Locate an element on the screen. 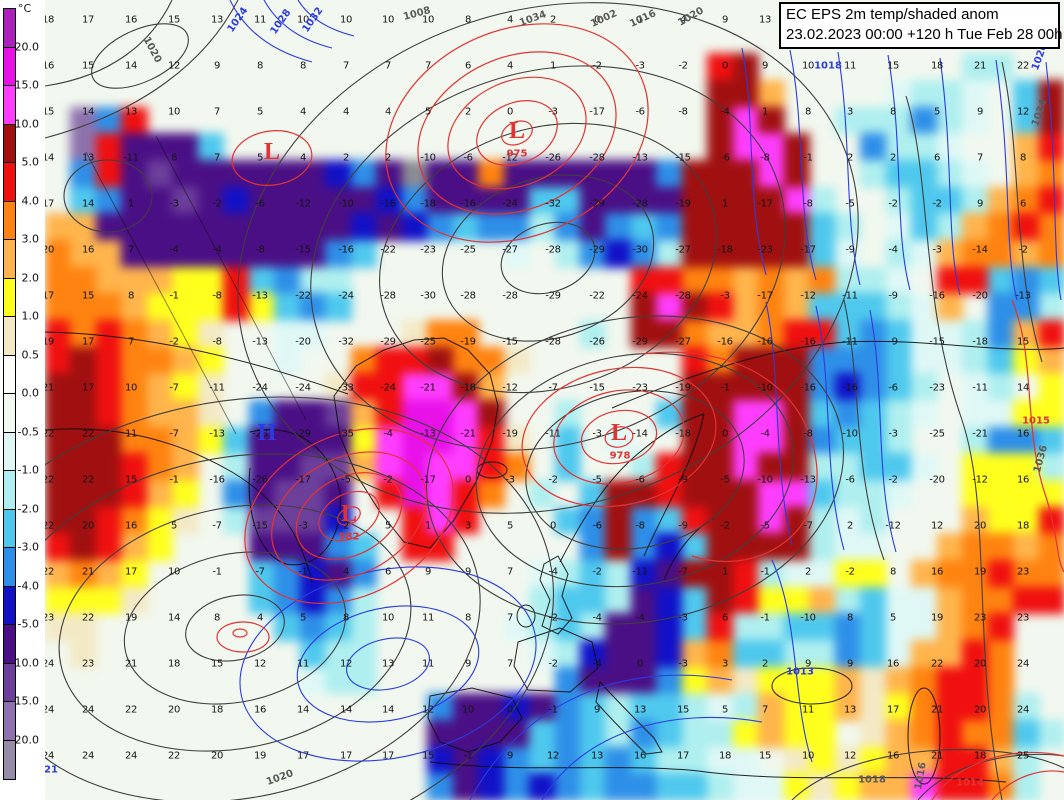 This screenshot has width=1064, height=800. temperature-value: -21 is located at coordinates (468, 434).